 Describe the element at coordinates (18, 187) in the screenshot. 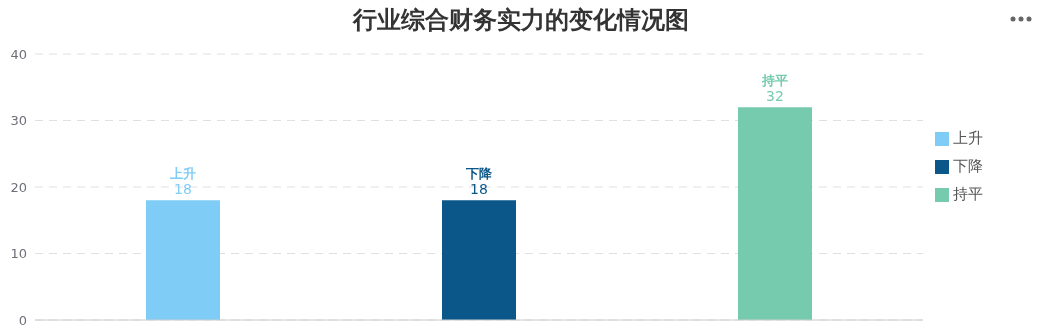

I see `y-tick-label: 20` at that location.